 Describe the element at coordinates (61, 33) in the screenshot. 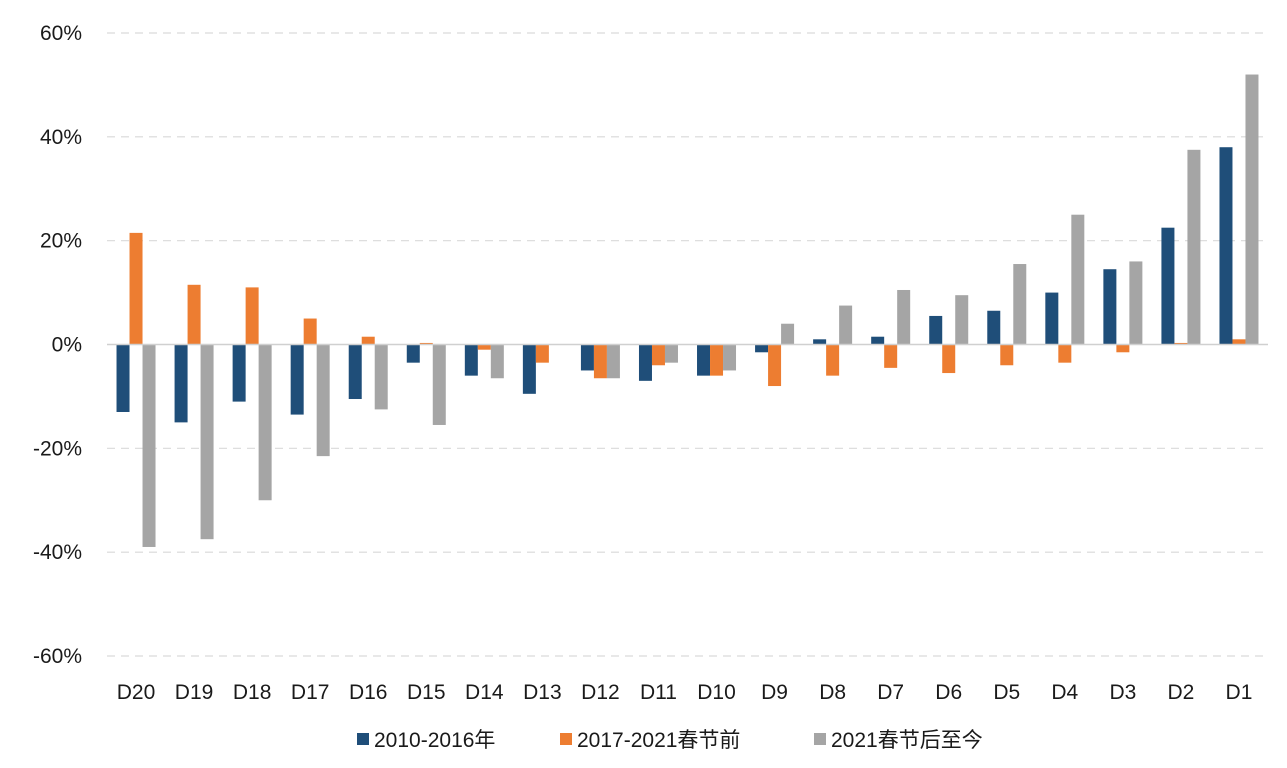

I see `y-tick-label: 60%` at that location.